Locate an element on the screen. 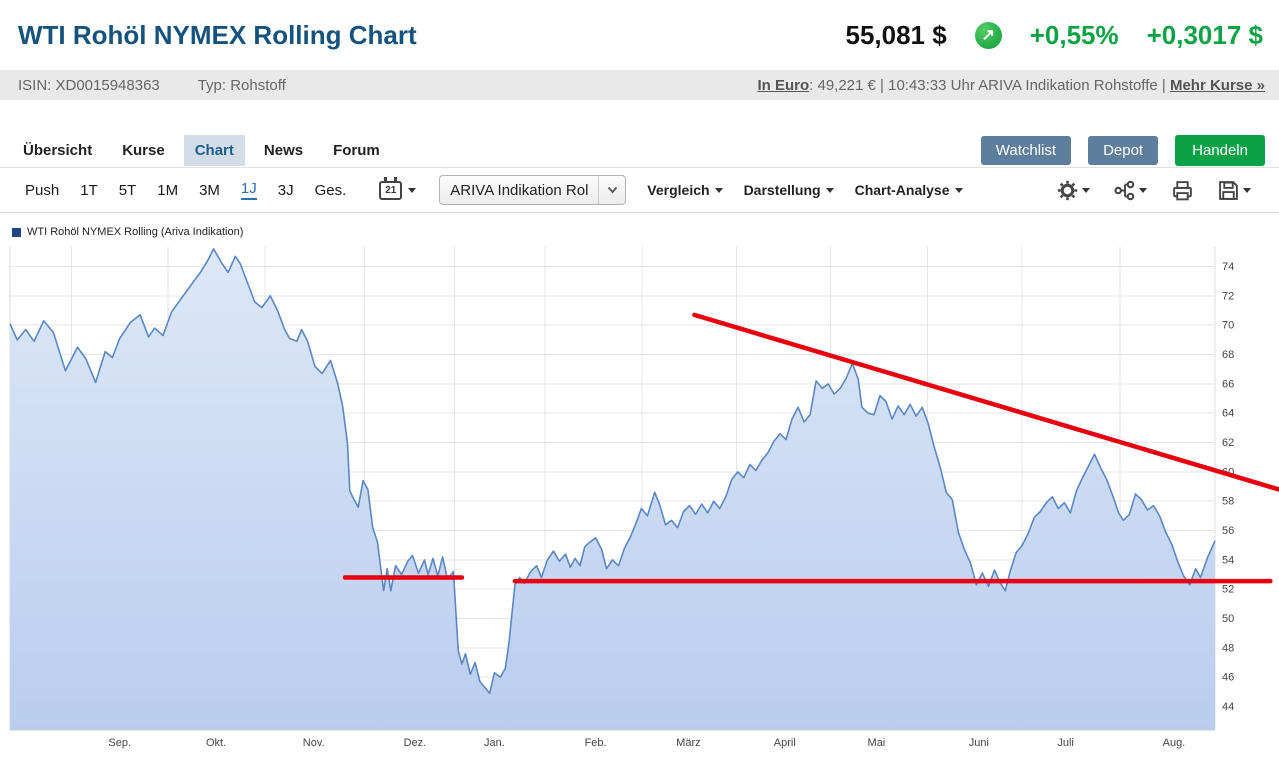 The height and width of the screenshot is (765, 1279). svg-text: 48 is located at coordinates (1228, 648).